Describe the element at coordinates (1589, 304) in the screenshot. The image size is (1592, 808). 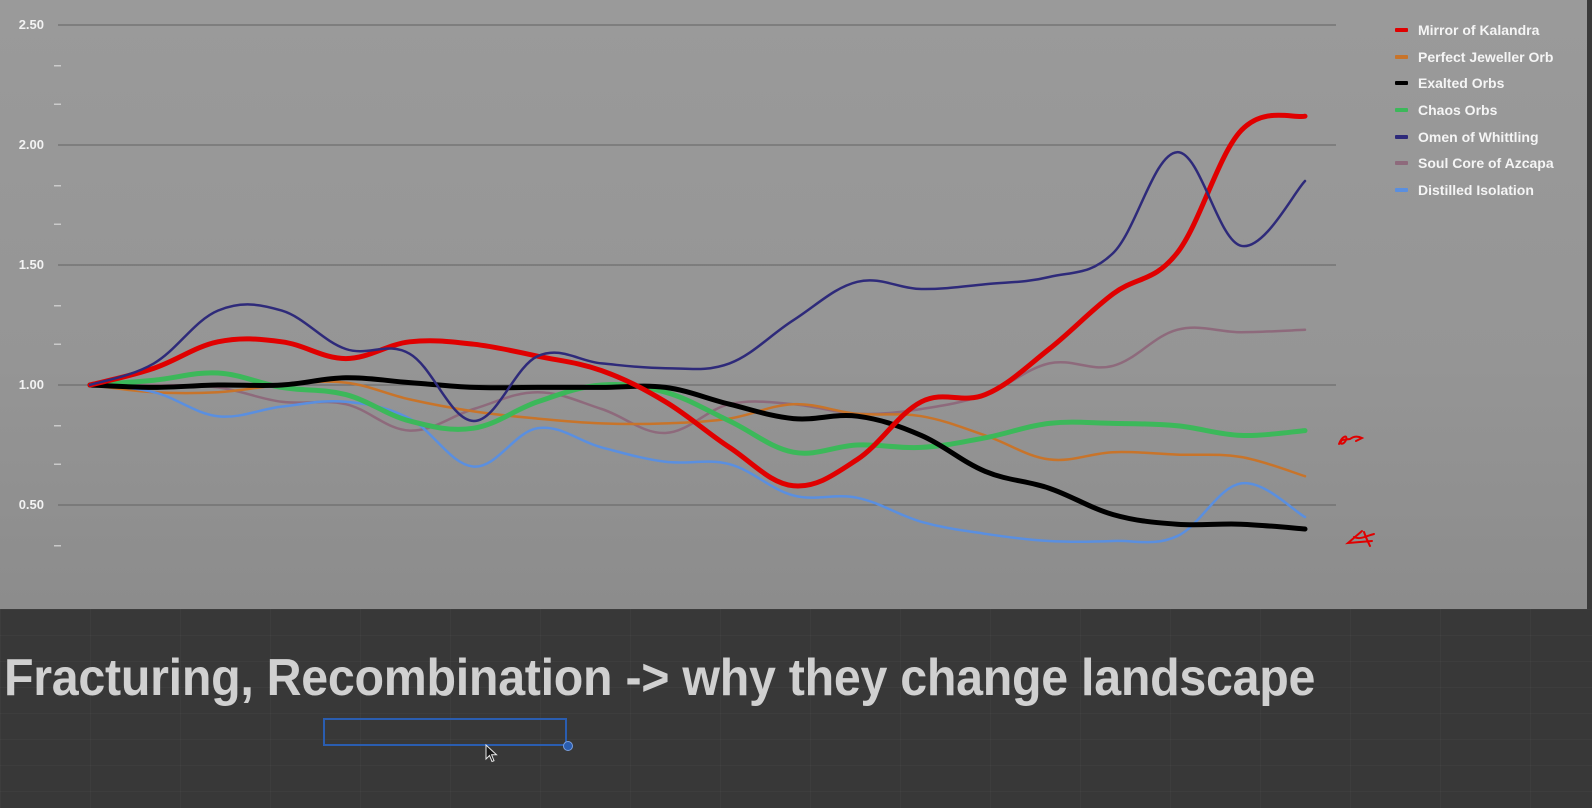
I see `window-edge` at that location.